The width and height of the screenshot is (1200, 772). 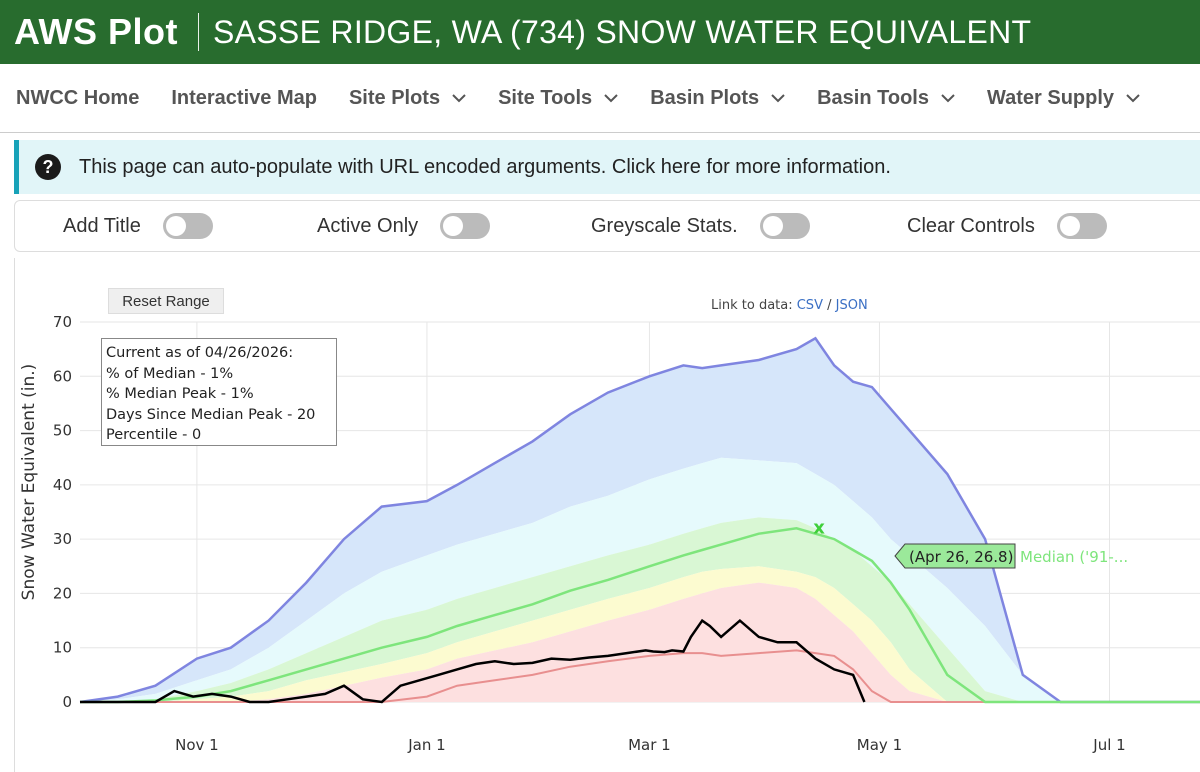 What do you see at coordinates (62, 485) in the screenshot?
I see `y-tick-label: 40` at bounding box center [62, 485].